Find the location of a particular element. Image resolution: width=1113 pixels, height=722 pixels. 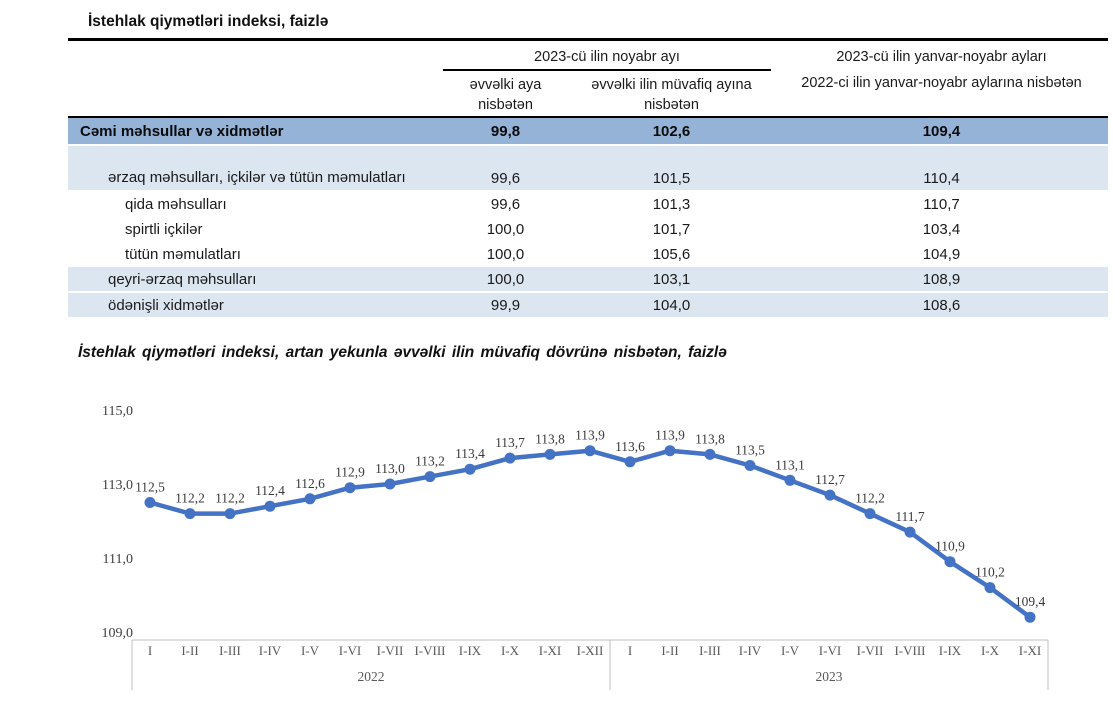

data-point-label: 112,6 is located at coordinates (310, 483).